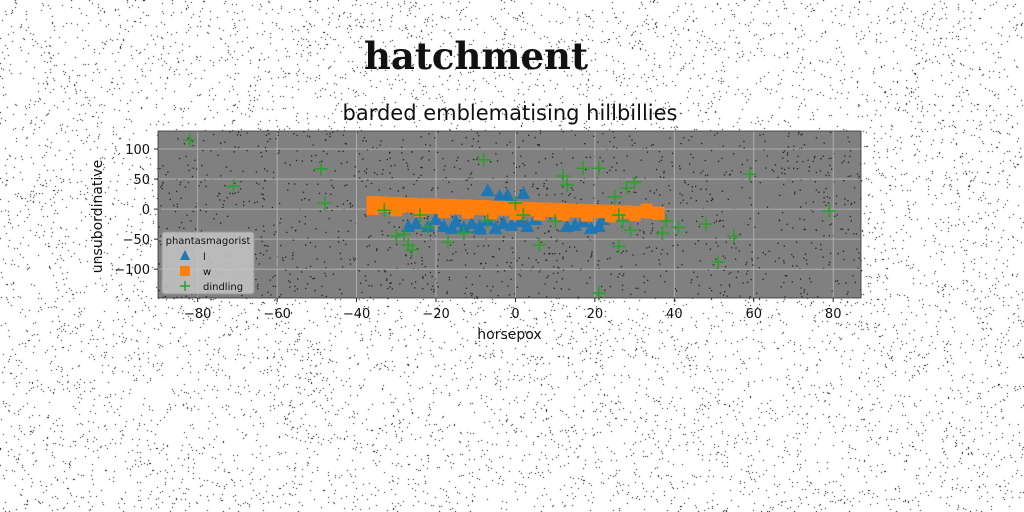 This screenshot has height=512, width=1024. What do you see at coordinates (141, 180) in the screenshot?
I see `y-tick-label: 50` at bounding box center [141, 180].